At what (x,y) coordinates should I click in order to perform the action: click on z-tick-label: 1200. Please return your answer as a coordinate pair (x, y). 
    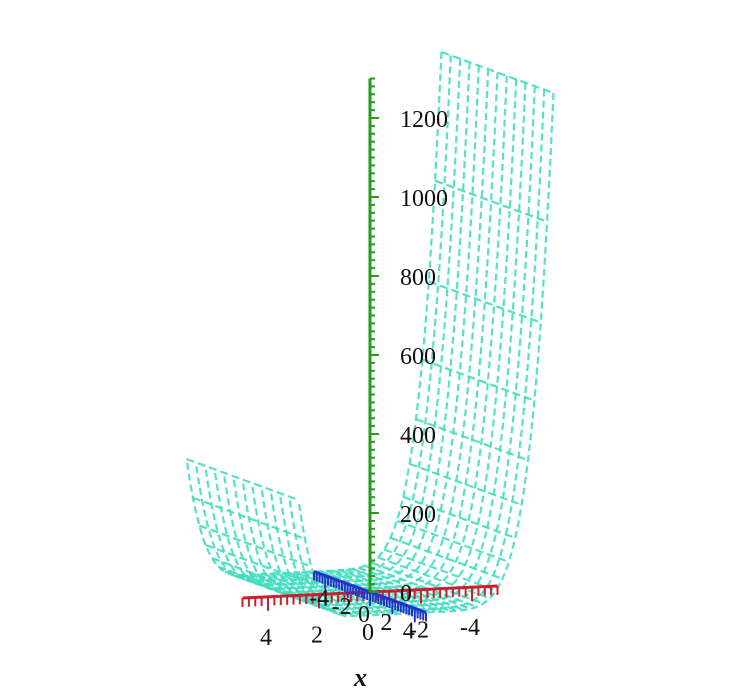
    Looking at the image, I should click on (424, 120).